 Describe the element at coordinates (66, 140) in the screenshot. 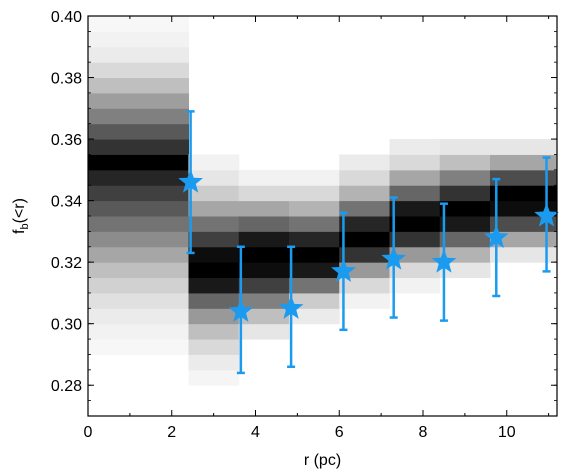

I see `y-tick-label-4: 0.36` at that location.